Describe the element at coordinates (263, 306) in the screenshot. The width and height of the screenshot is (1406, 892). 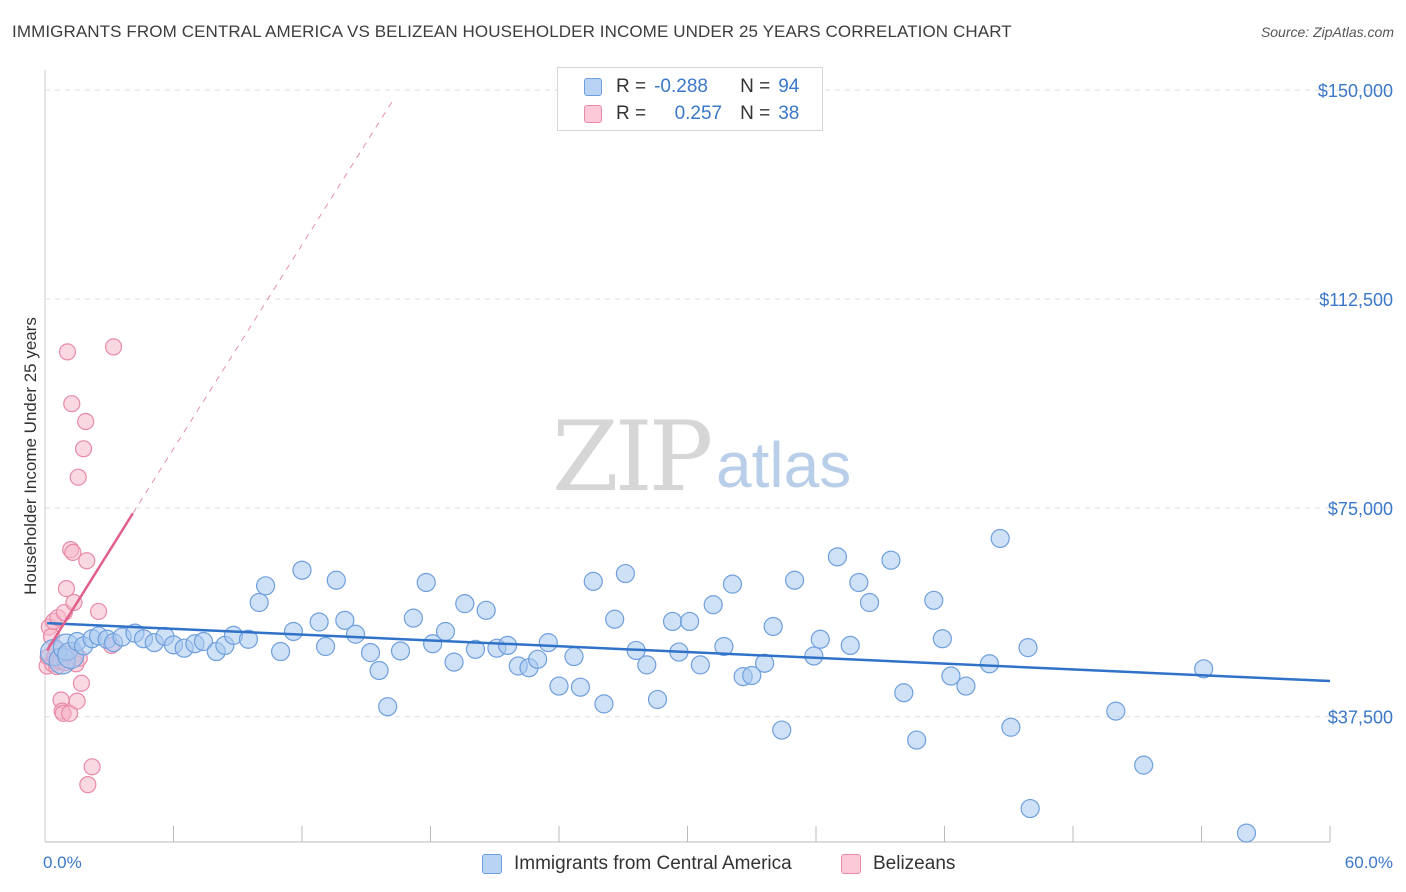
I see `belizeans-trend-extension` at that location.